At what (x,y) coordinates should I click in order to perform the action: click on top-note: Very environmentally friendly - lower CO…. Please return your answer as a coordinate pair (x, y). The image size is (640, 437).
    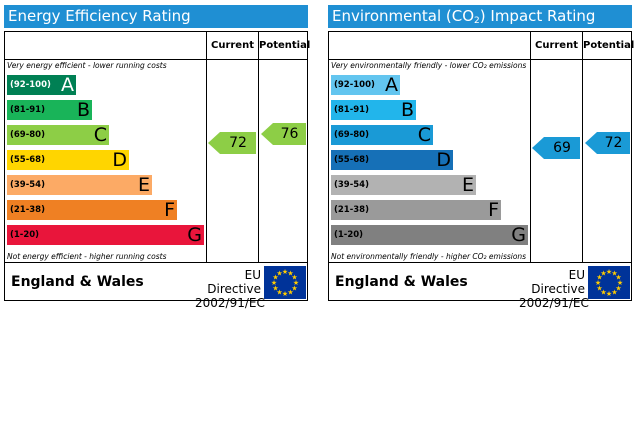
    Looking at the image, I should click on (429, 65).